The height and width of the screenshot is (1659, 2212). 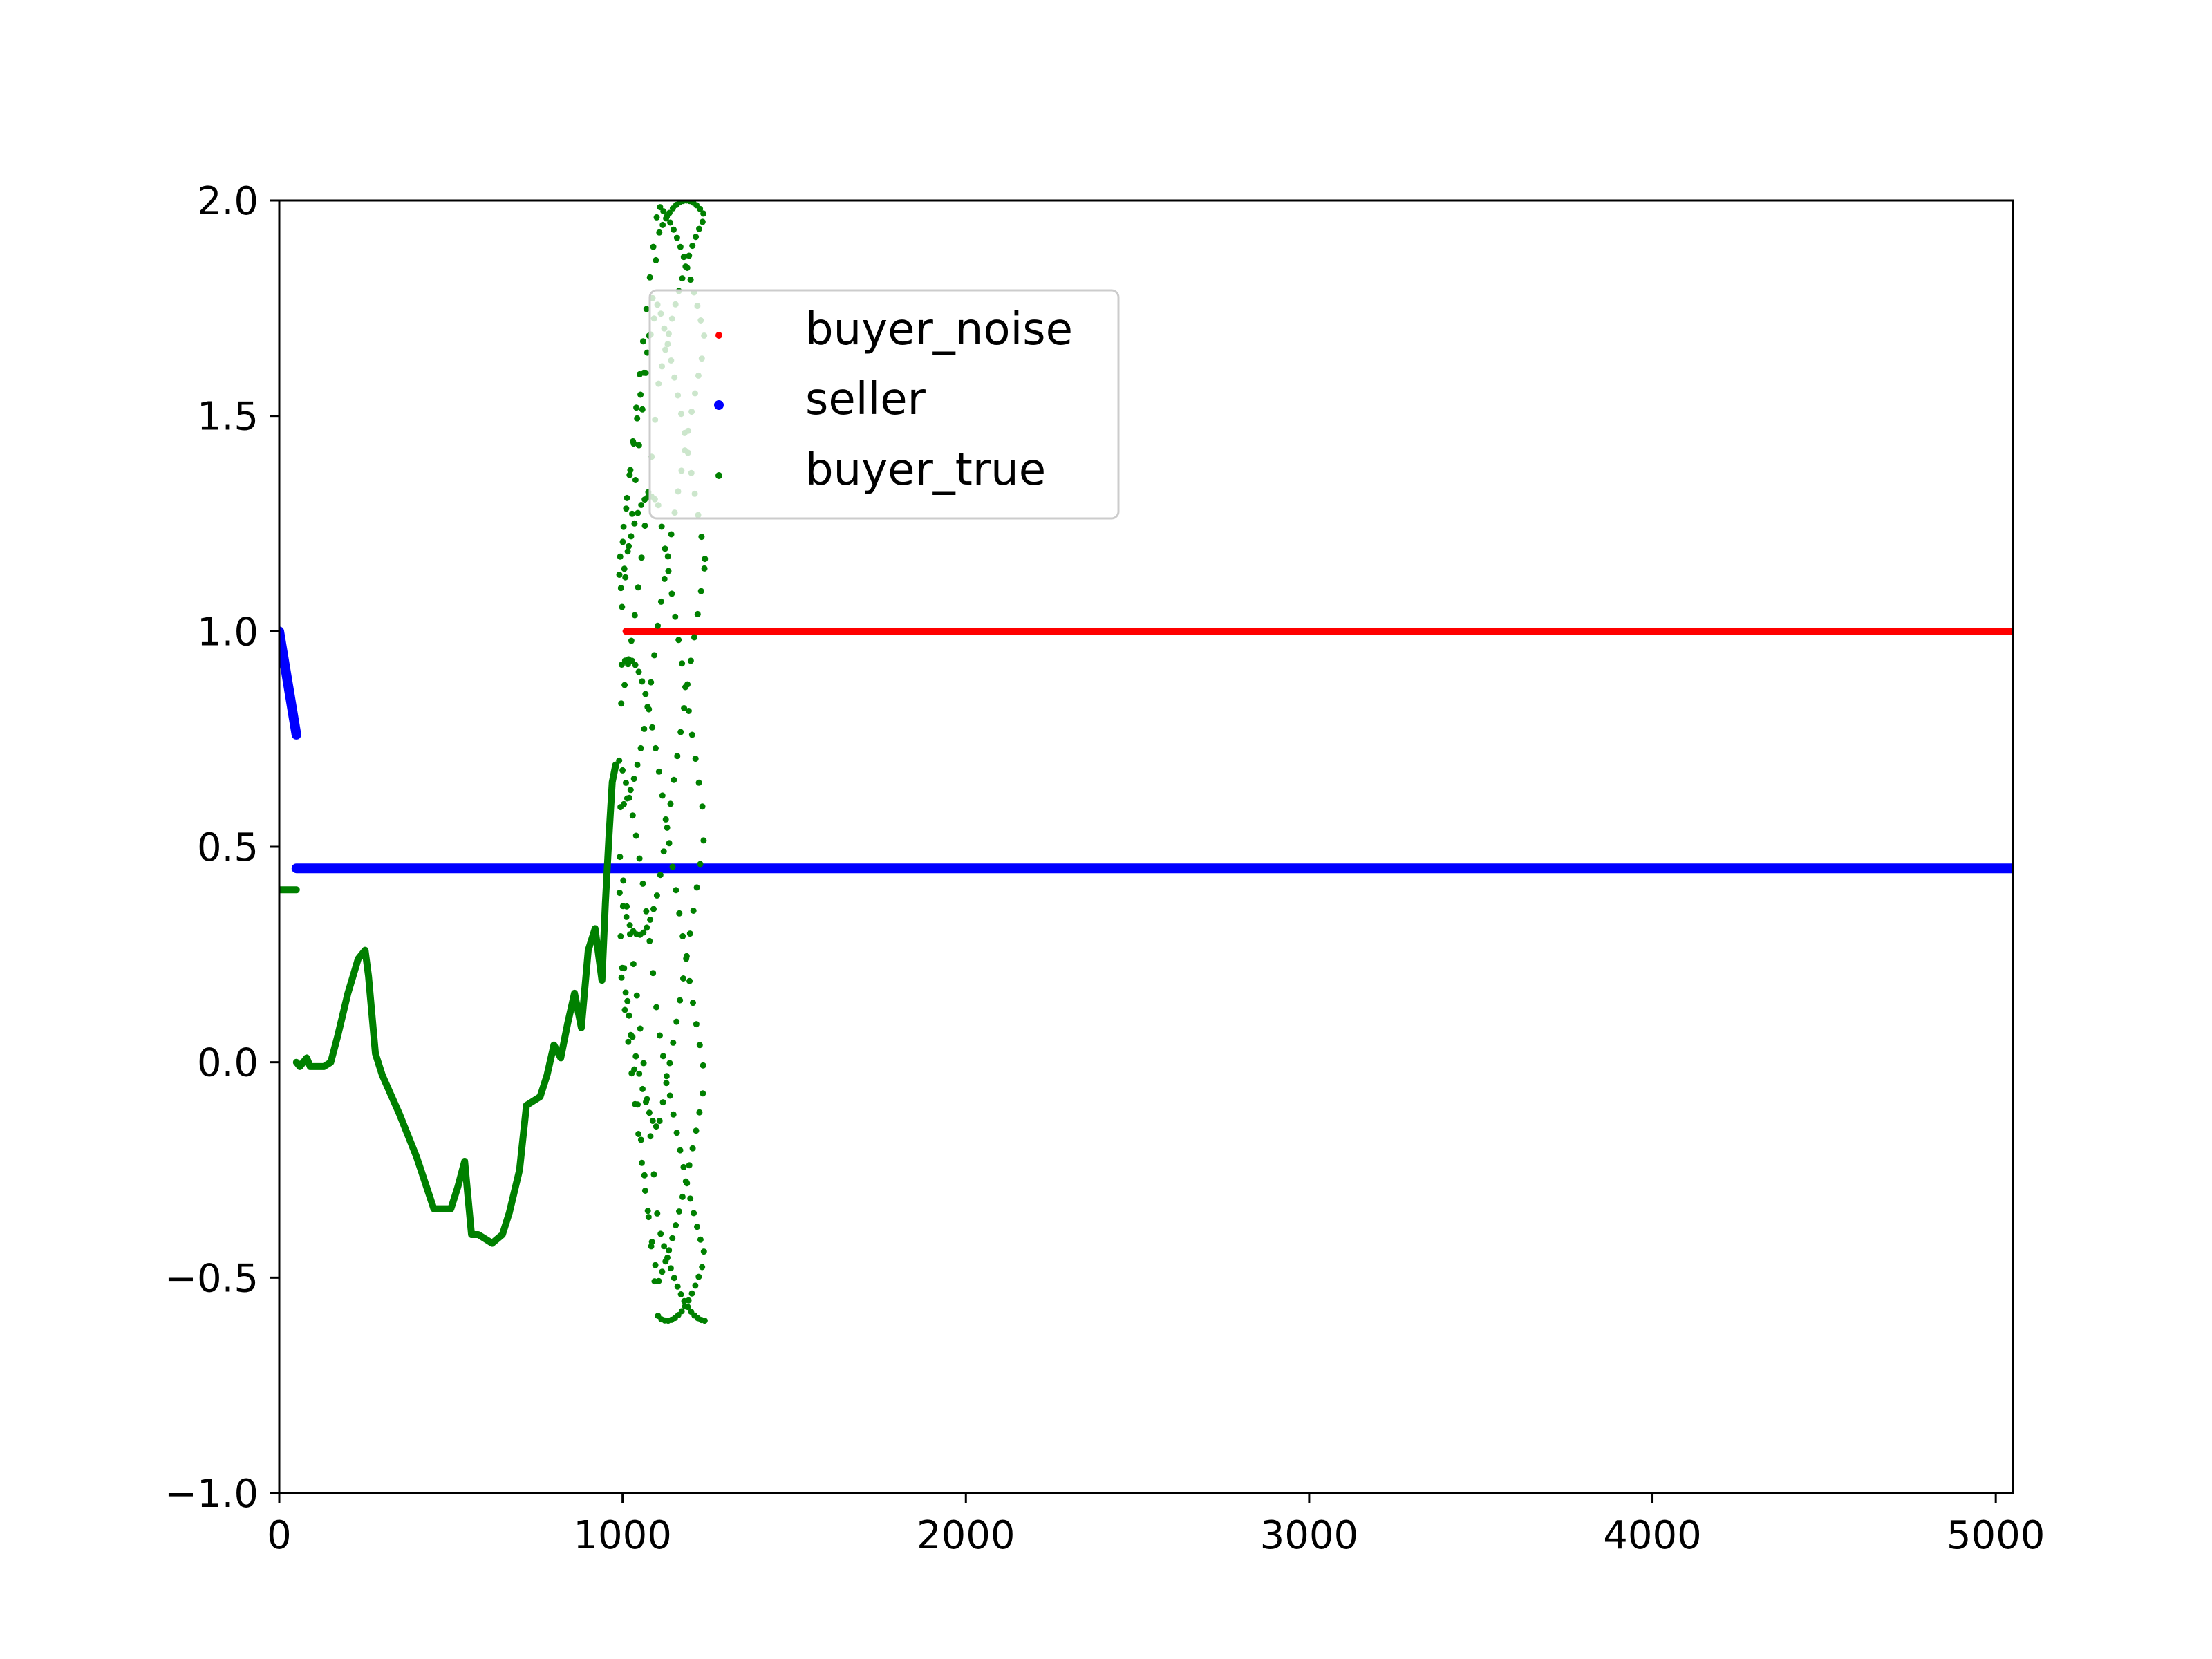 What do you see at coordinates (228, 201) in the screenshot?
I see `y-tick-label: 2.0` at bounding box center [228, 201].